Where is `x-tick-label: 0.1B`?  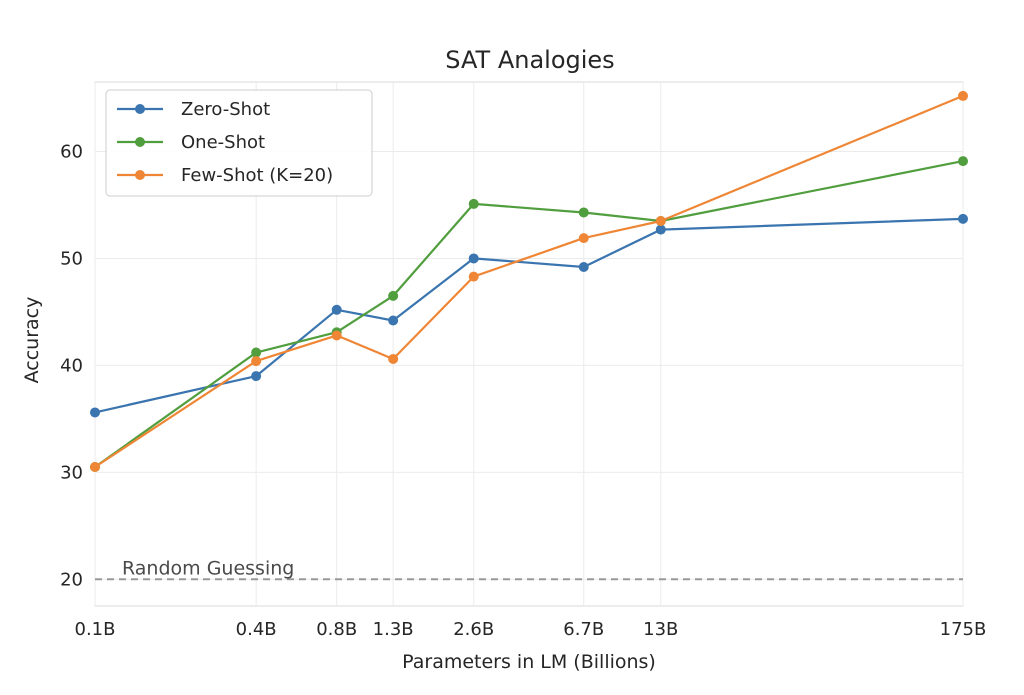 x-tick-label: 0.1B is located at coordinates (95, 629).